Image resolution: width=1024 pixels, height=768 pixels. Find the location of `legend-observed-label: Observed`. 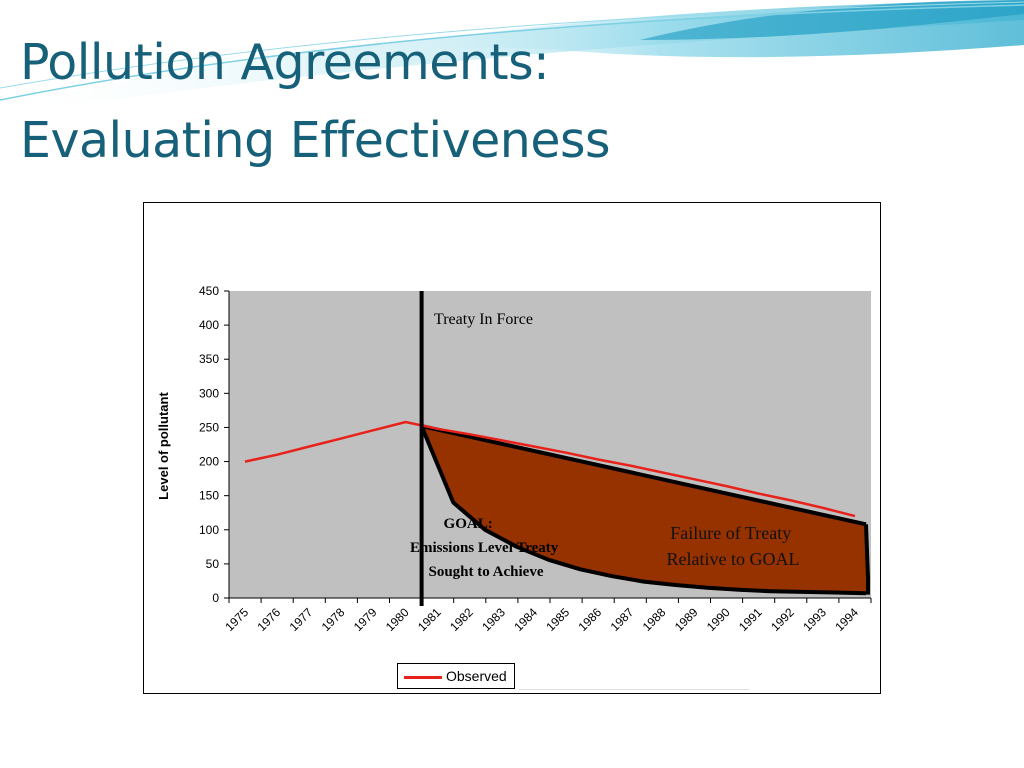

legend-observed-label: Observed is located at coordinates (476, 676).